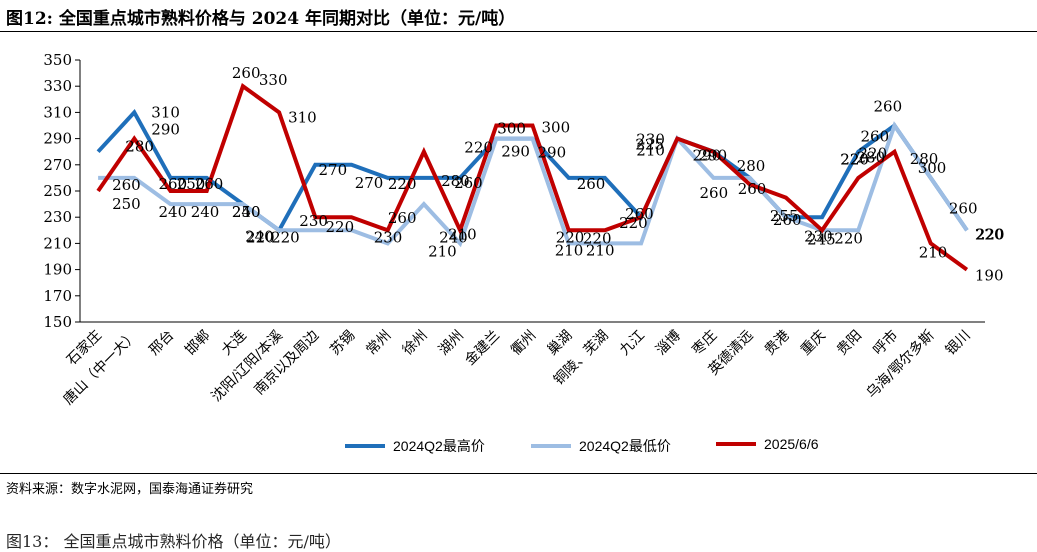 The width and height of the screenshot is (1037, 552). Describe the element at coordinates (57, 139) in the screenshot. I see `y-tick-label: 290` at that location.